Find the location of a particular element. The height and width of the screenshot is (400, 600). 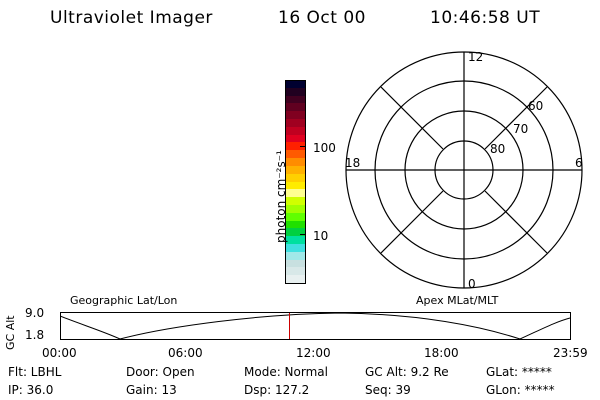

y-tick-max: 9.0 is located at coordinates (35, 313).